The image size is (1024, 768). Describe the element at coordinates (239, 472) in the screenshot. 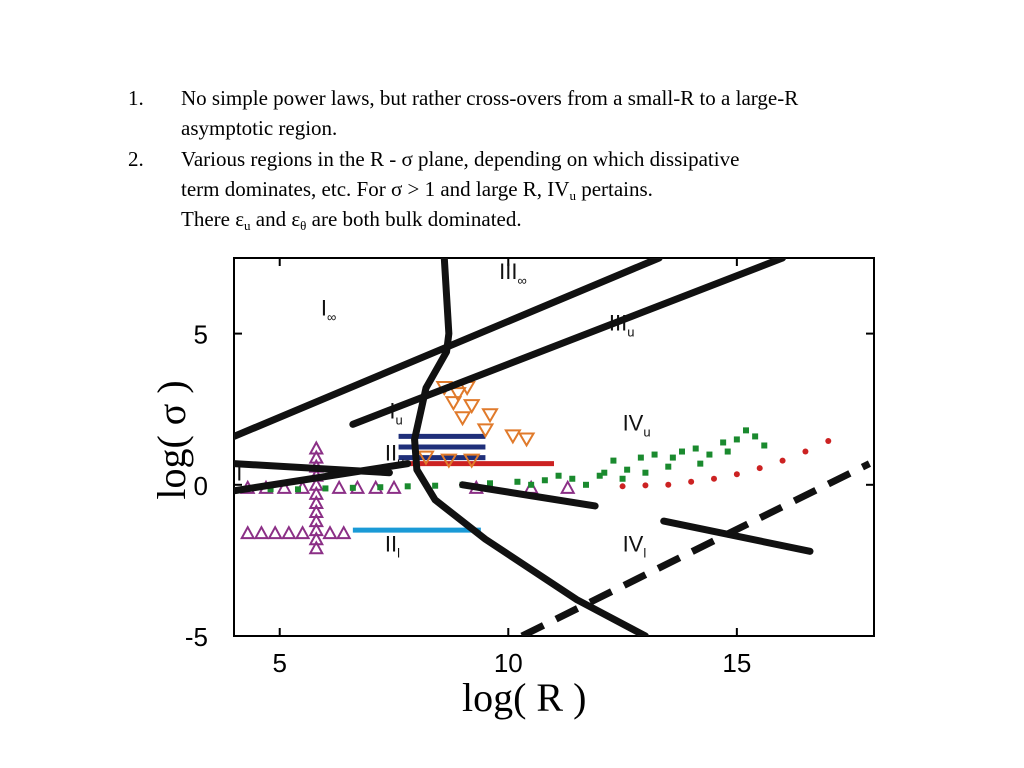

I see `region-label: I` at that location.